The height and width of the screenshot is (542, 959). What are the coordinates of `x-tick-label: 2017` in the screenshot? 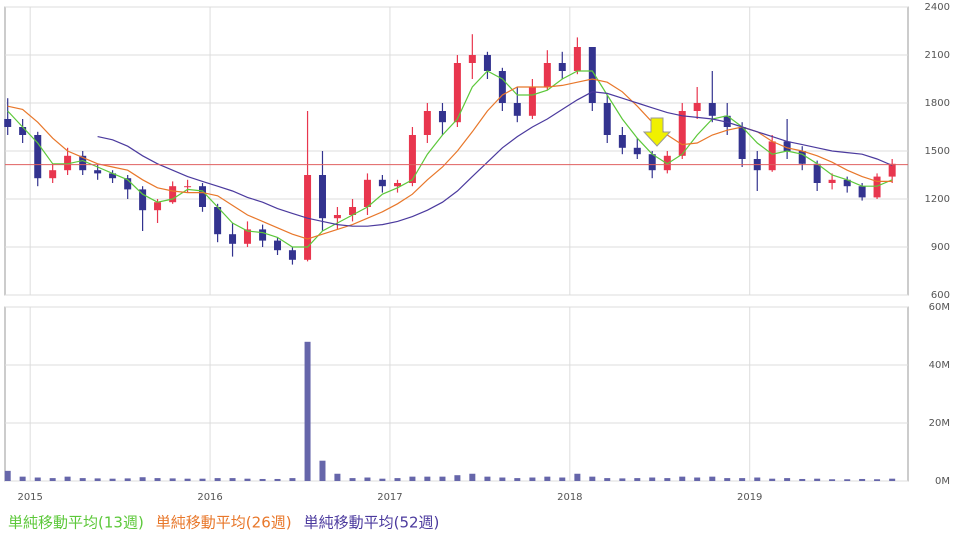 It's located at (389, 497).